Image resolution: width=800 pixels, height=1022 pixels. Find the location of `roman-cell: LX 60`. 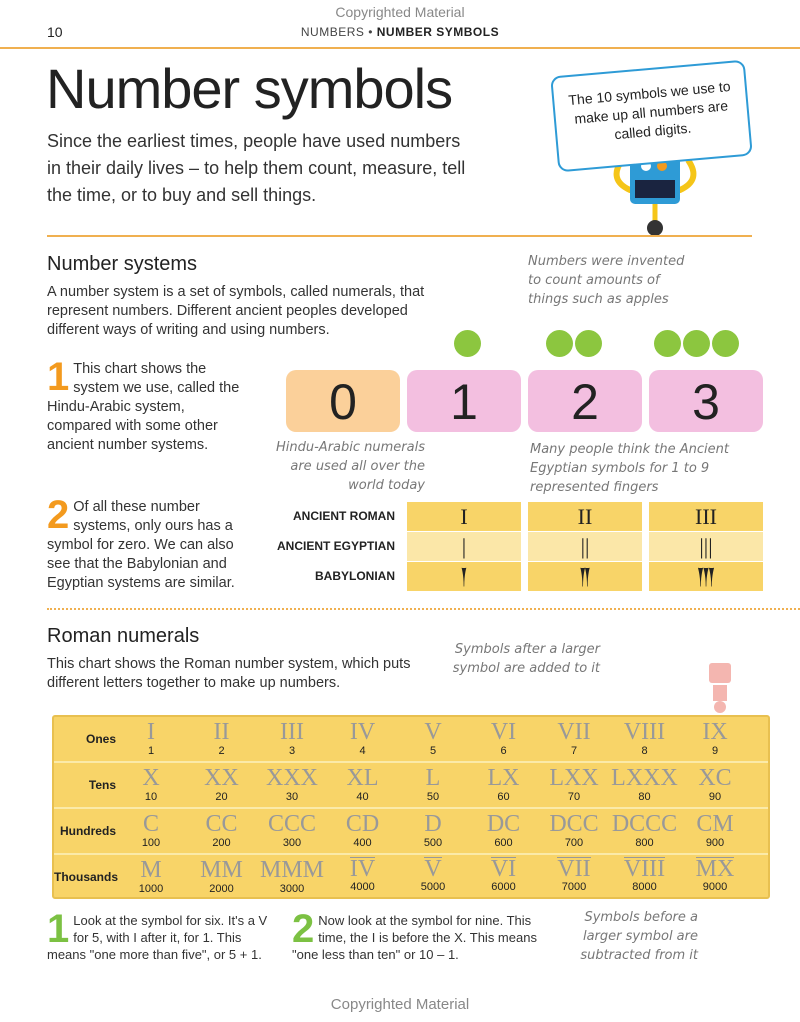

roman-cell: LX 60 is located at coordinates (504, 784).